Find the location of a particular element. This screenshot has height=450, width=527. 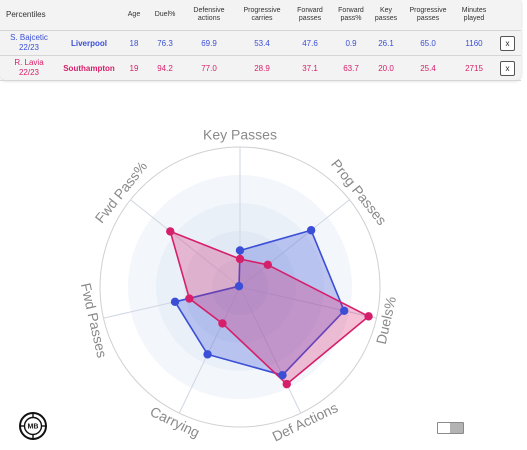

forward-pass-pct-cell: 0.9 is located at coordinates (351, 43).